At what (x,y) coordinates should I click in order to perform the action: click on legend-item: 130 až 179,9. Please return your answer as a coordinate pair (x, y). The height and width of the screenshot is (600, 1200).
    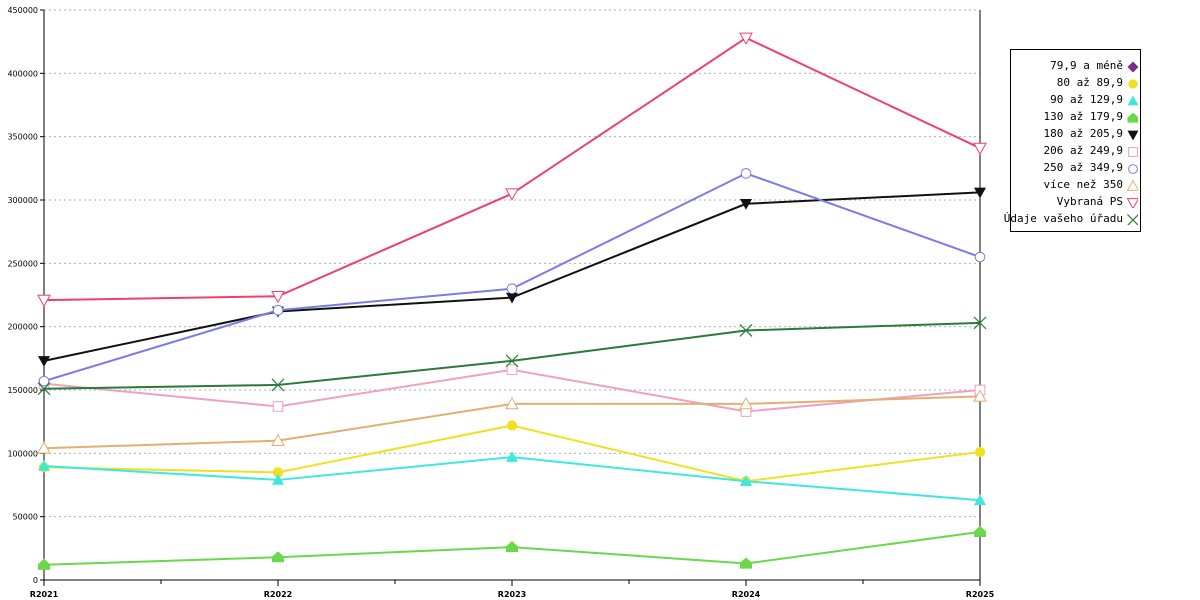
    Looking at the image, I should click on (1092, 116).